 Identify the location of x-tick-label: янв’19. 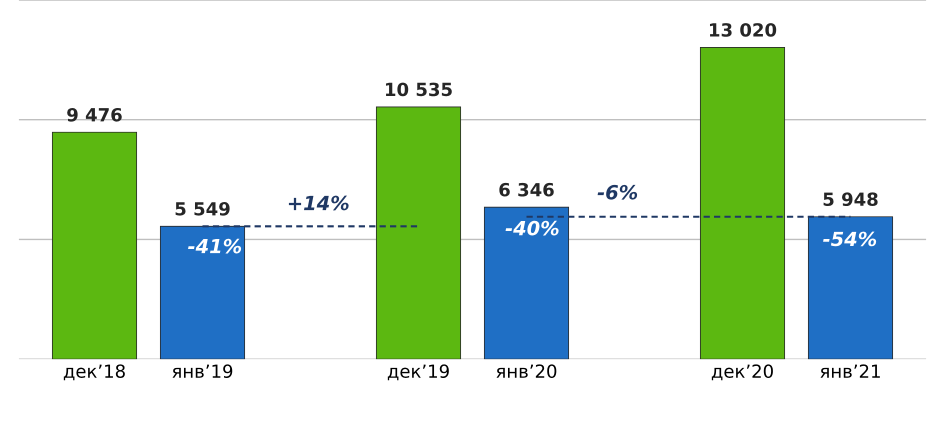
(202, 371).